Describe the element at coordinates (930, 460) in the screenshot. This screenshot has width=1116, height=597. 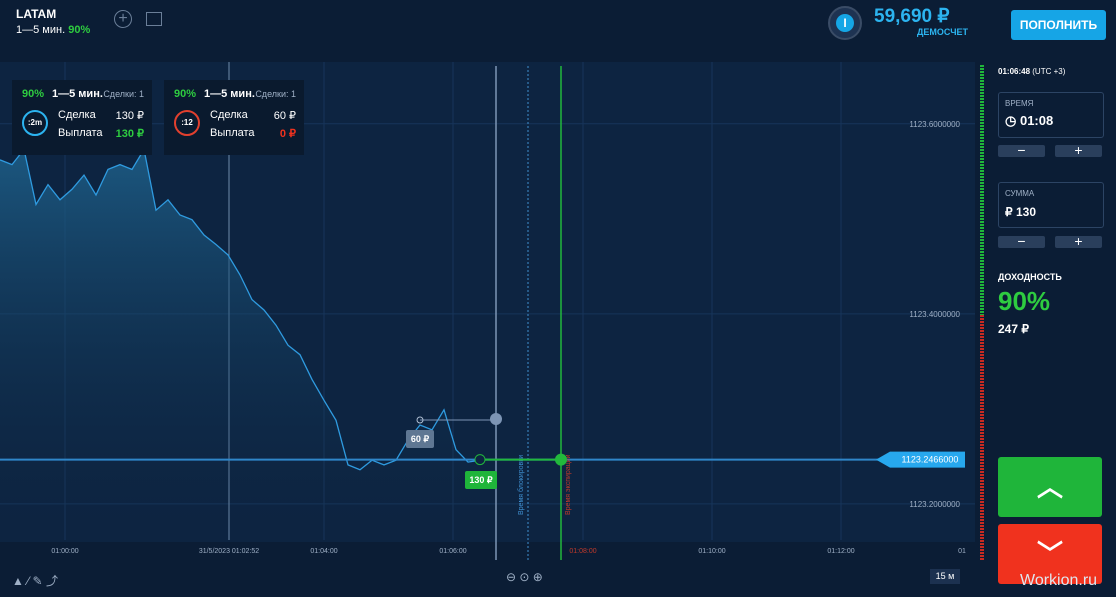
I see `current-price-label: 1123.2466000` at that location.